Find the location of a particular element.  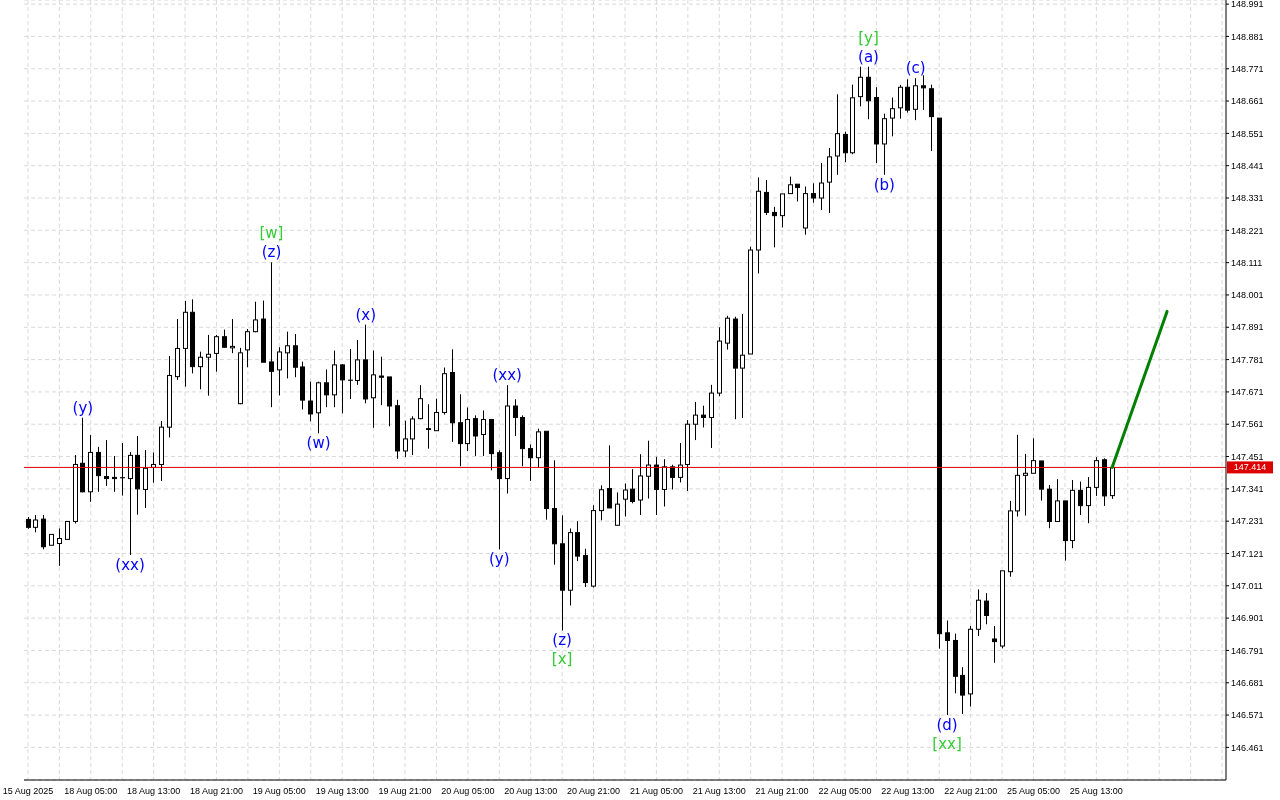

x-tick-label: 25 Aug 13:00 is located at coordinates (1096, 791).